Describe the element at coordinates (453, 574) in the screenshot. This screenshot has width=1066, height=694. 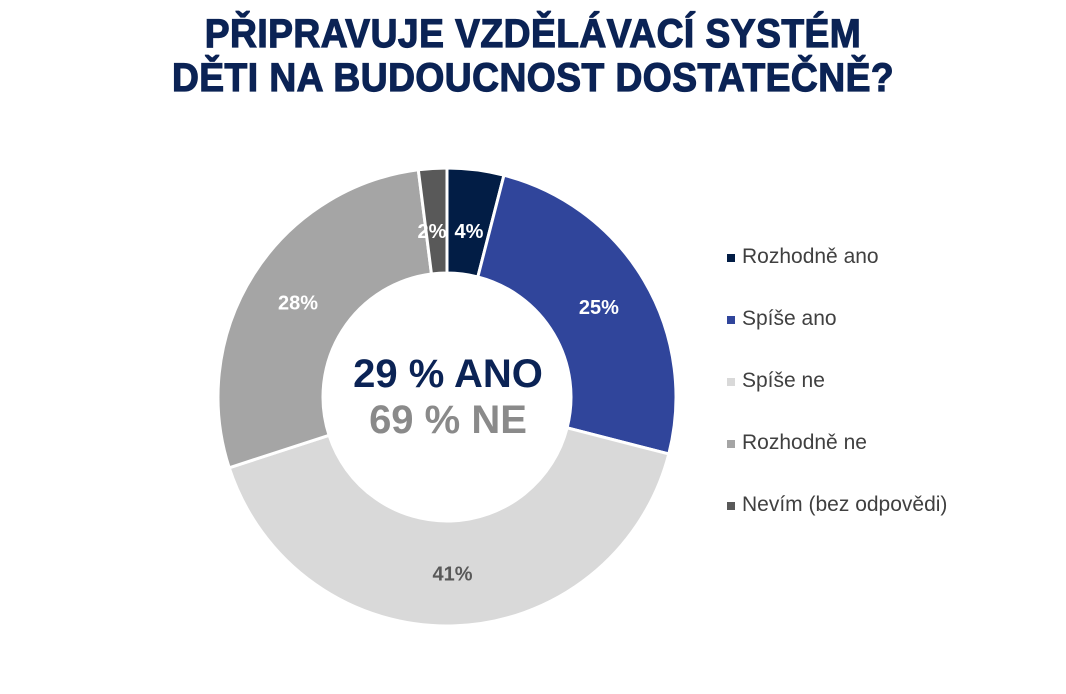
I see `slice-label-spise-ne: 41%` at that location.